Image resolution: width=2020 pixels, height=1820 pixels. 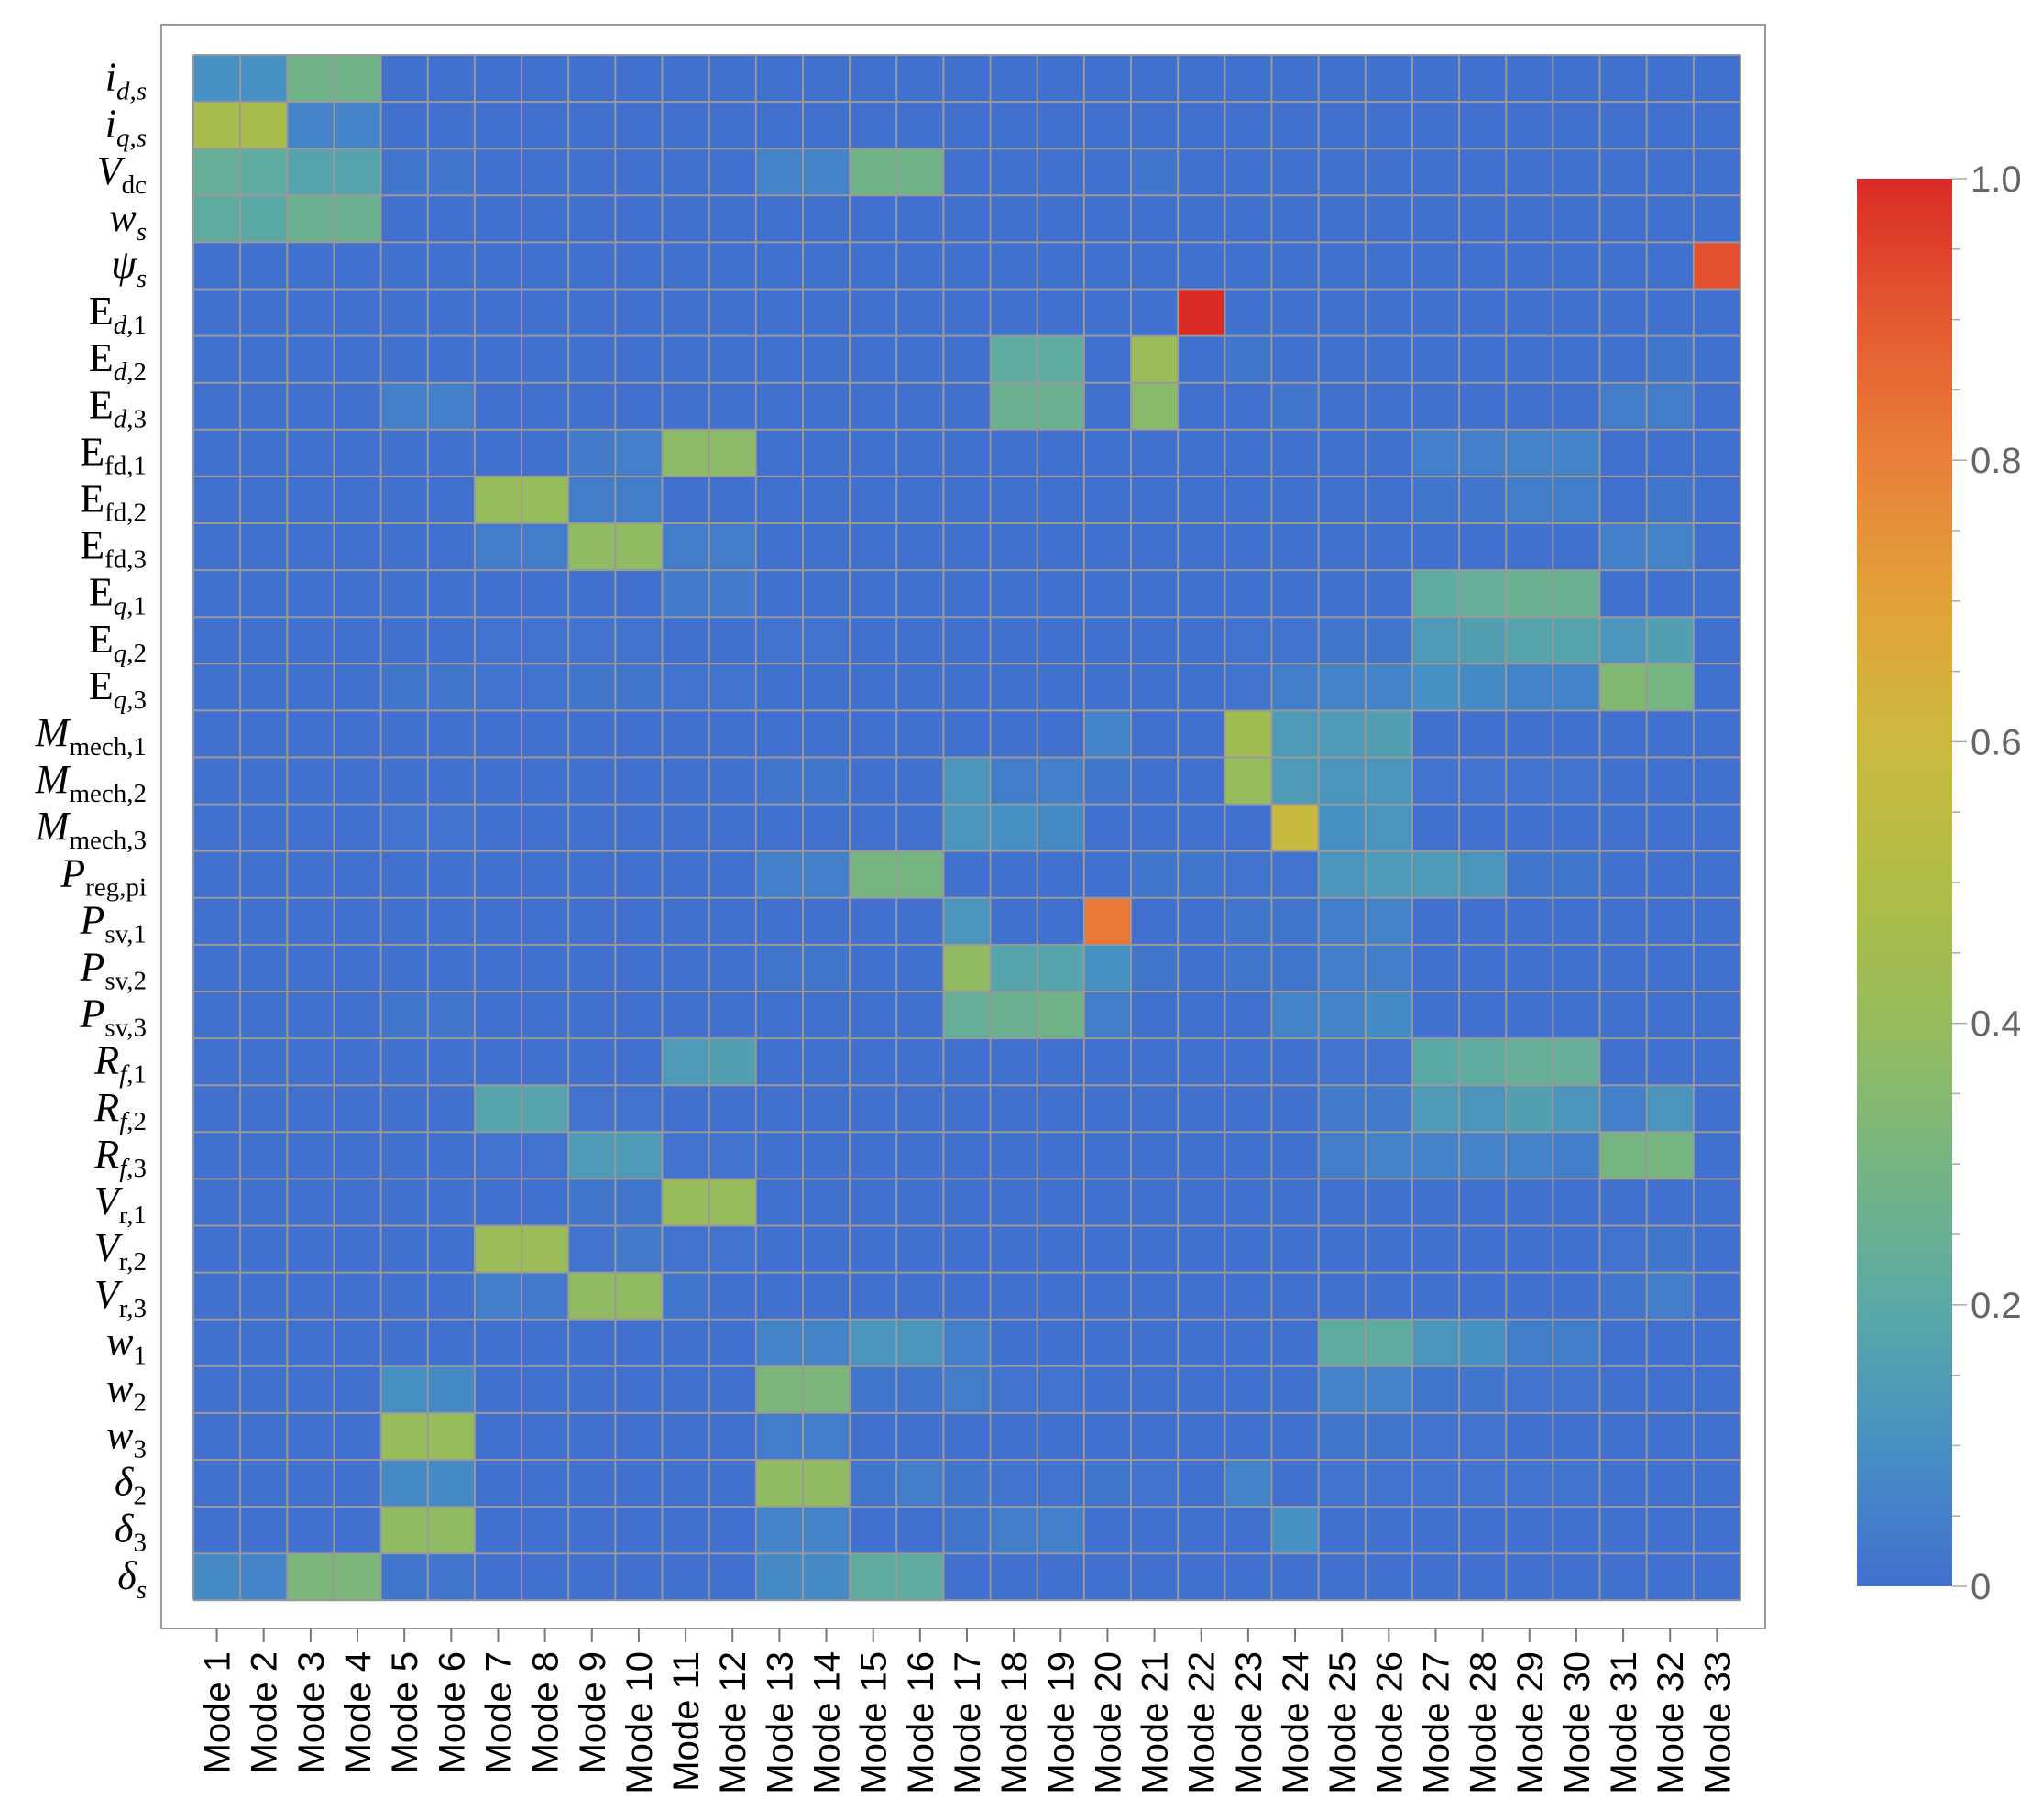 What do you see at coordinates (120, 1064) in the screenshot?
I see `y-tick-label: Rf,1` at bounding box center [120, 1064].